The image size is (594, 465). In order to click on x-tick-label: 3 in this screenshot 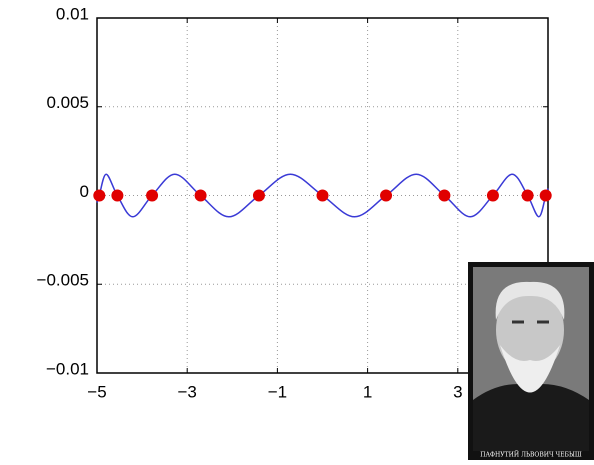, I will do `click(457, 391)`.